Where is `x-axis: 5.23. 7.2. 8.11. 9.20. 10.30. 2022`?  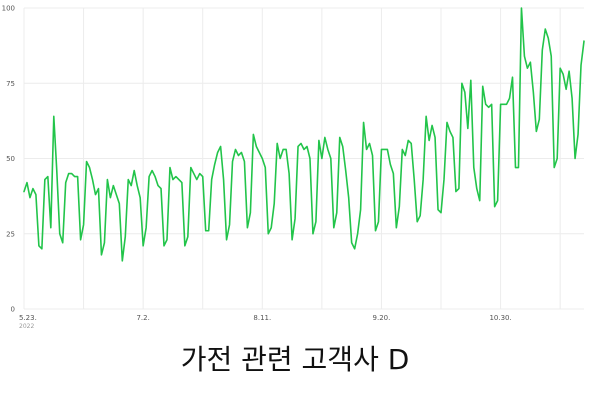 x-axis: 5.23. 7.2. 8.11. 9.20. 10.30. 2022 is located at coordinates (265, 322).